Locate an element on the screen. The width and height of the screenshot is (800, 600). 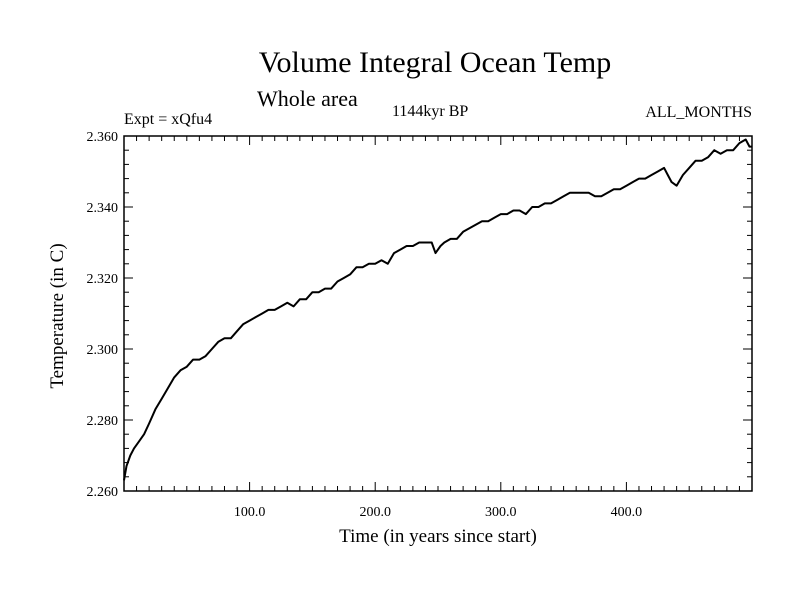
x-tick-label: 300.0 is located at coordinates (501, 512).